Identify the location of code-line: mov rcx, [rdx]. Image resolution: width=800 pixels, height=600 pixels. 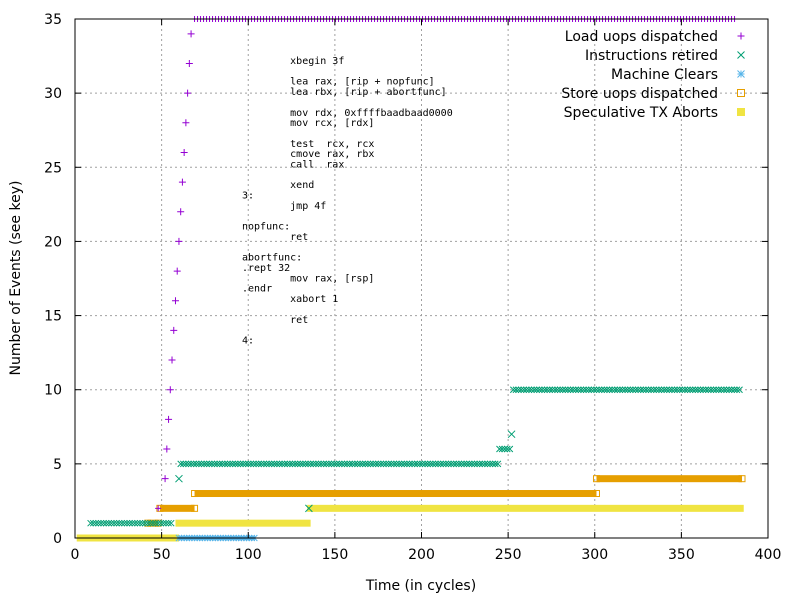
(308, 123).